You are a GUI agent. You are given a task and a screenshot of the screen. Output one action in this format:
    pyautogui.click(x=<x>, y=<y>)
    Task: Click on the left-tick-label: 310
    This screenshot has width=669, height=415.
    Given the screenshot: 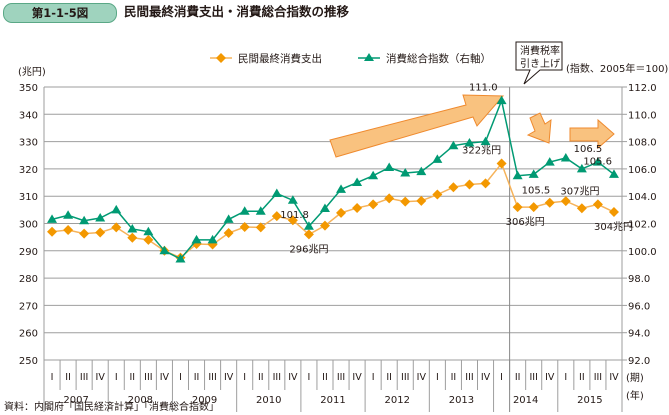 What is the action you would take?
    pyautogui.click(x=28, y=197)
    